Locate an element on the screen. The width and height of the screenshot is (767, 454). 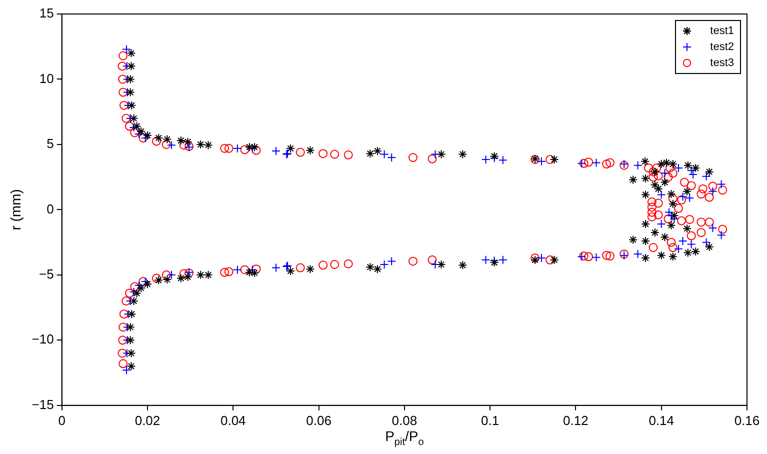
y-axis-title: r (mm) is located at coordinates (15, 209).